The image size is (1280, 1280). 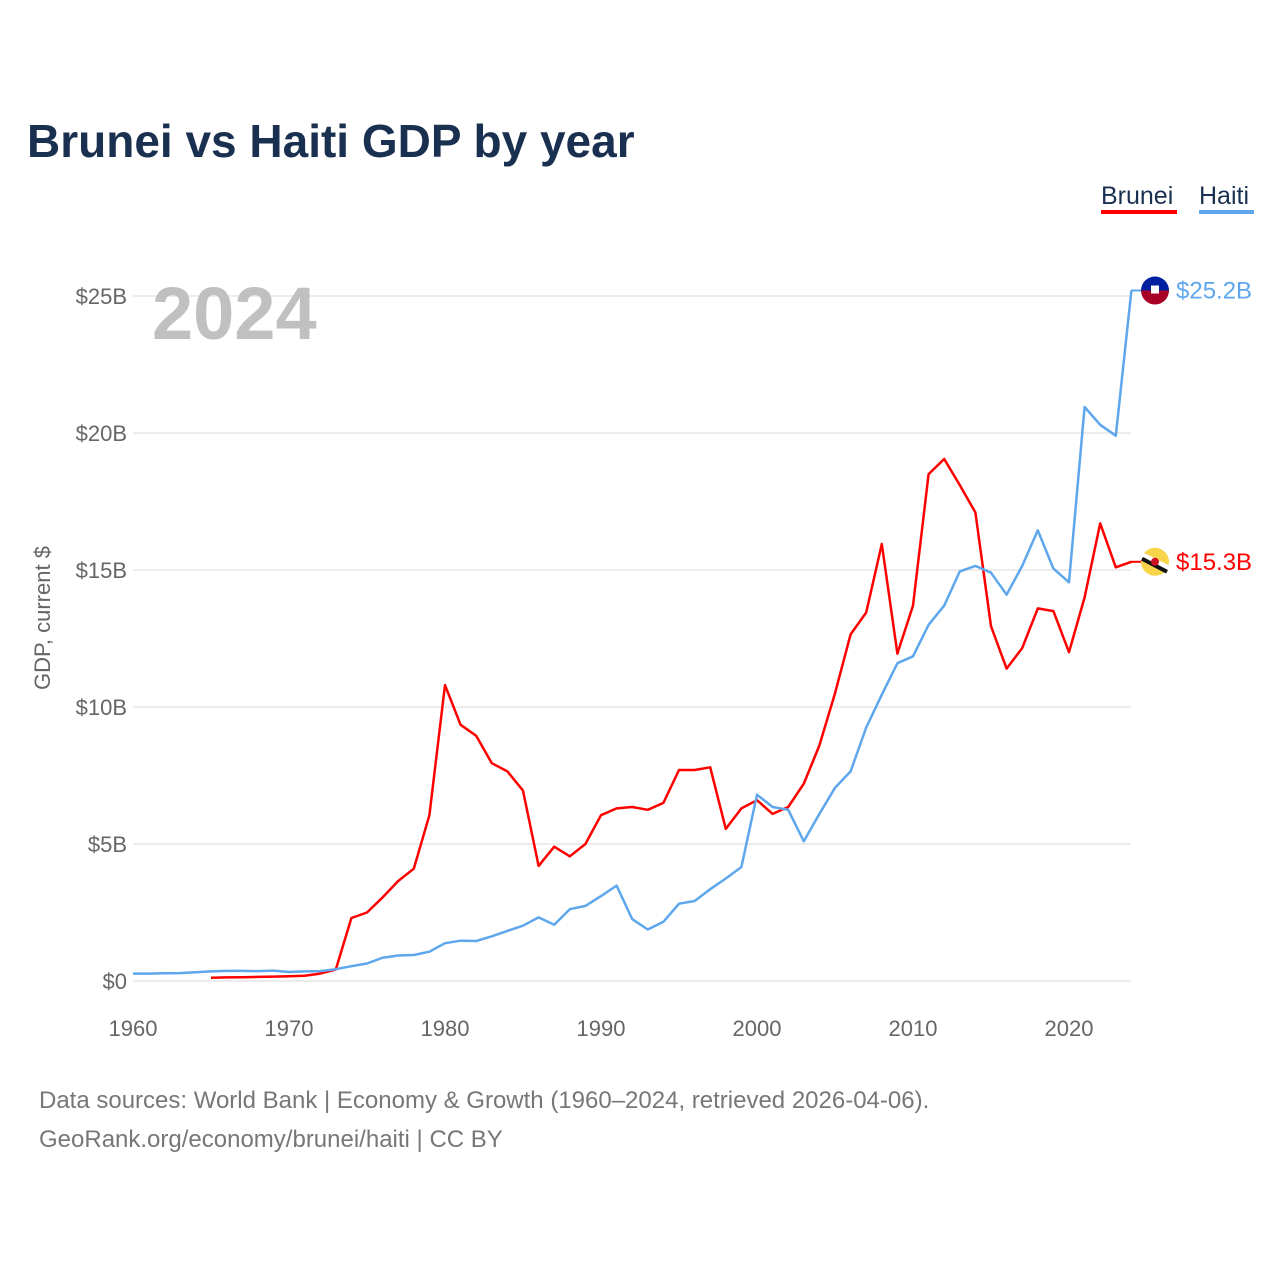 What do you see at coordinates (1177, 198) in the screenshot?
I see `legend: Brunei Haiti` at bounding box center [1177, 198].